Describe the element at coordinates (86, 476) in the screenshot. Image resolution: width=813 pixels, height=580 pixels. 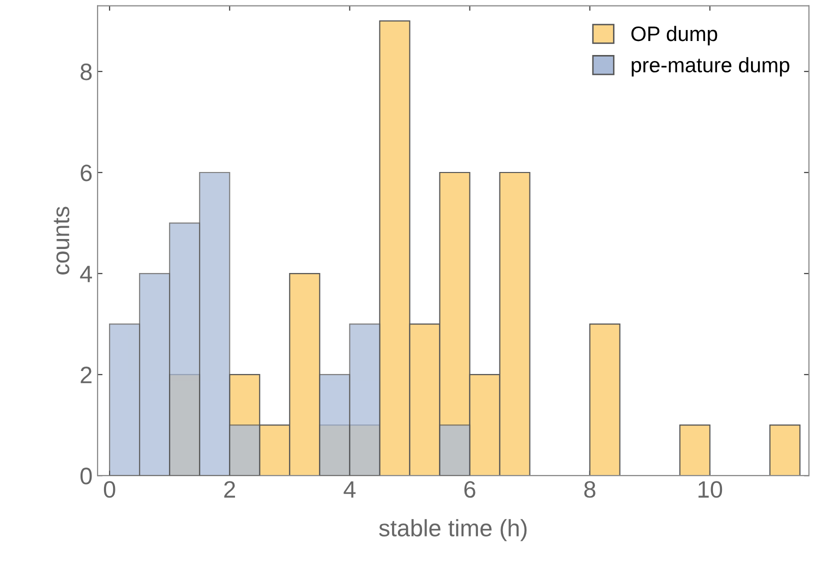
I see `y-tick-label: 0` at that location.